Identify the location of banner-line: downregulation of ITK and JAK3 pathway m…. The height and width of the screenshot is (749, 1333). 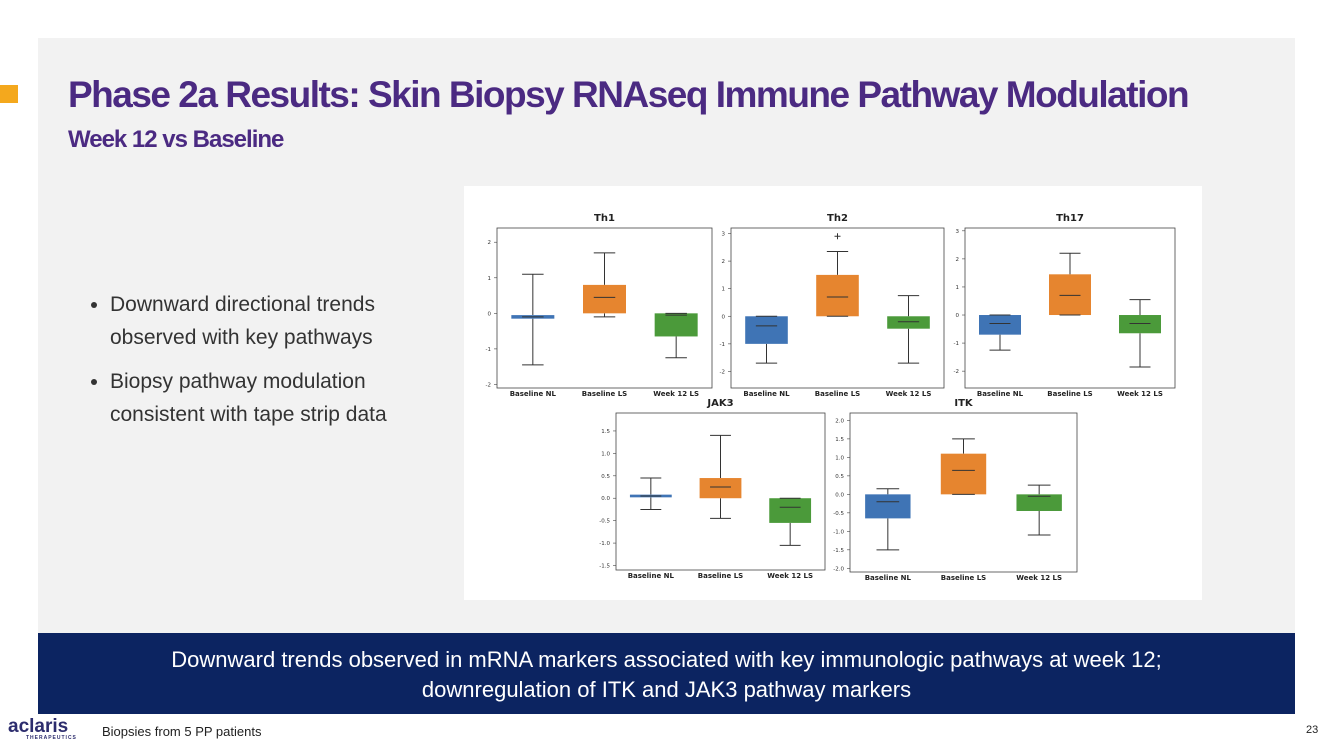
(666, 689).